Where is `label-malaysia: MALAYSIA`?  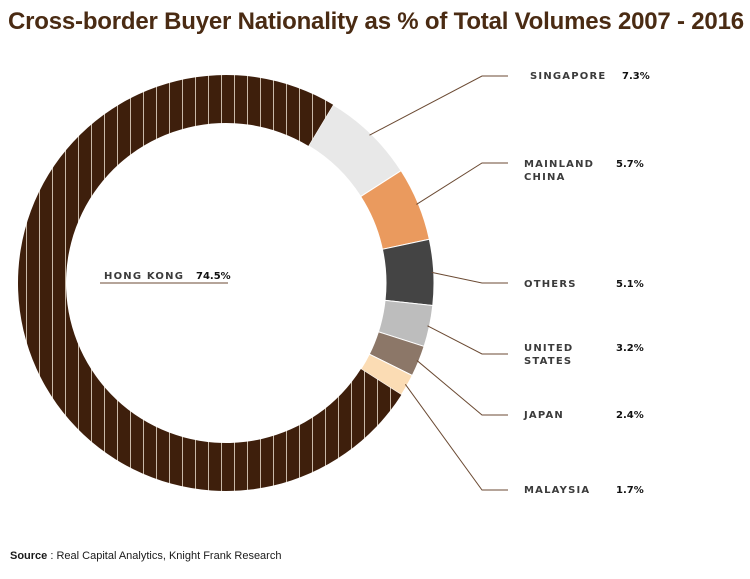 label-malaysia: MALAYSIA is located at coordinates (557, 490).